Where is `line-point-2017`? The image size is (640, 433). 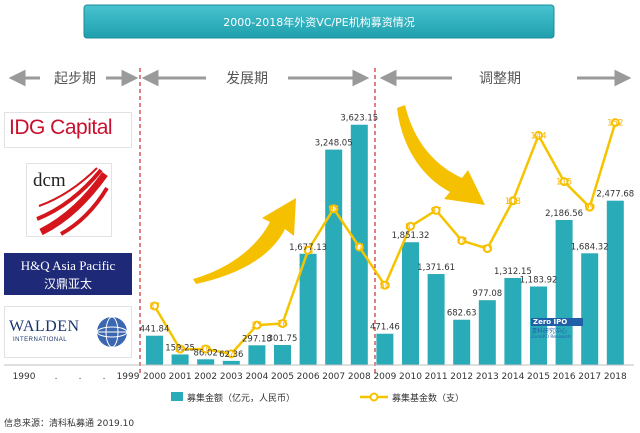 line-point-2017 is located at coordinates (590, 207).